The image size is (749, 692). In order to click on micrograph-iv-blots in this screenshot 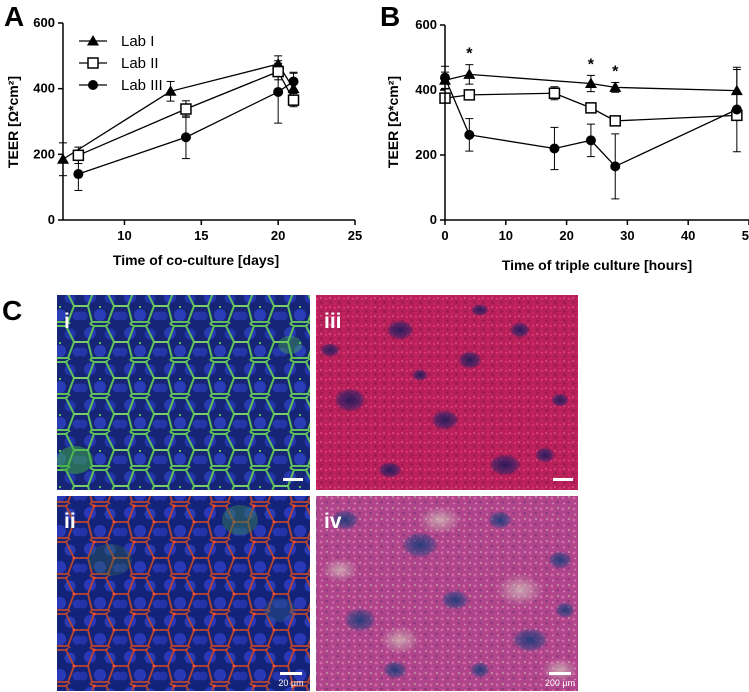, I will do `click(450, 594)`.